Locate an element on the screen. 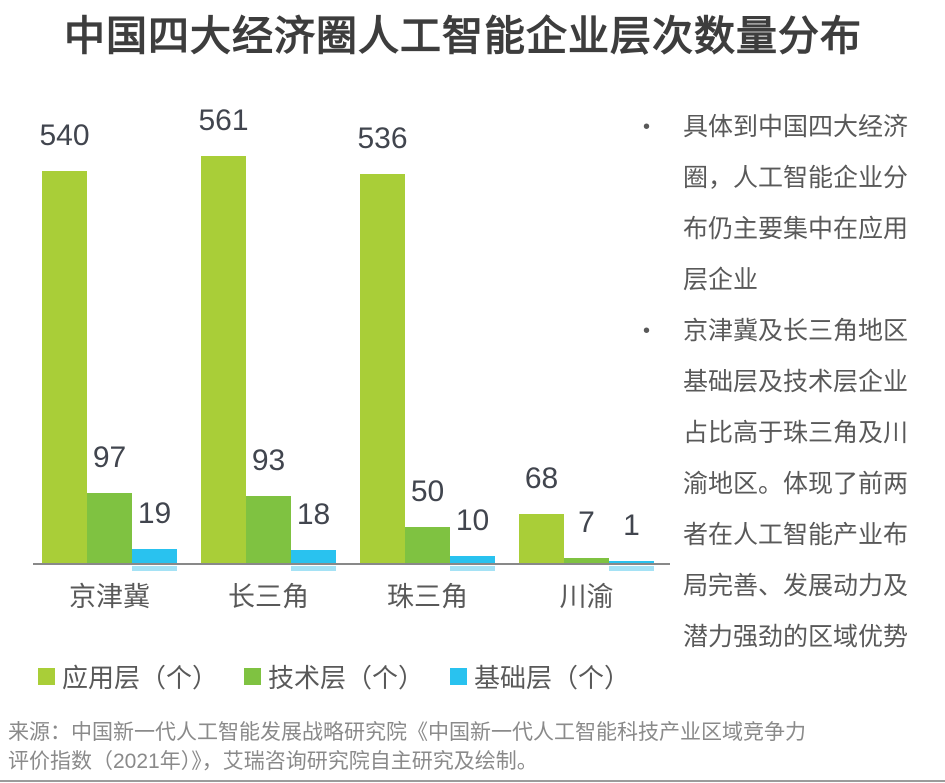 This screenshot has width=945, height=783. legend-item: 基础层（个） is located at coordinates (540, 676).